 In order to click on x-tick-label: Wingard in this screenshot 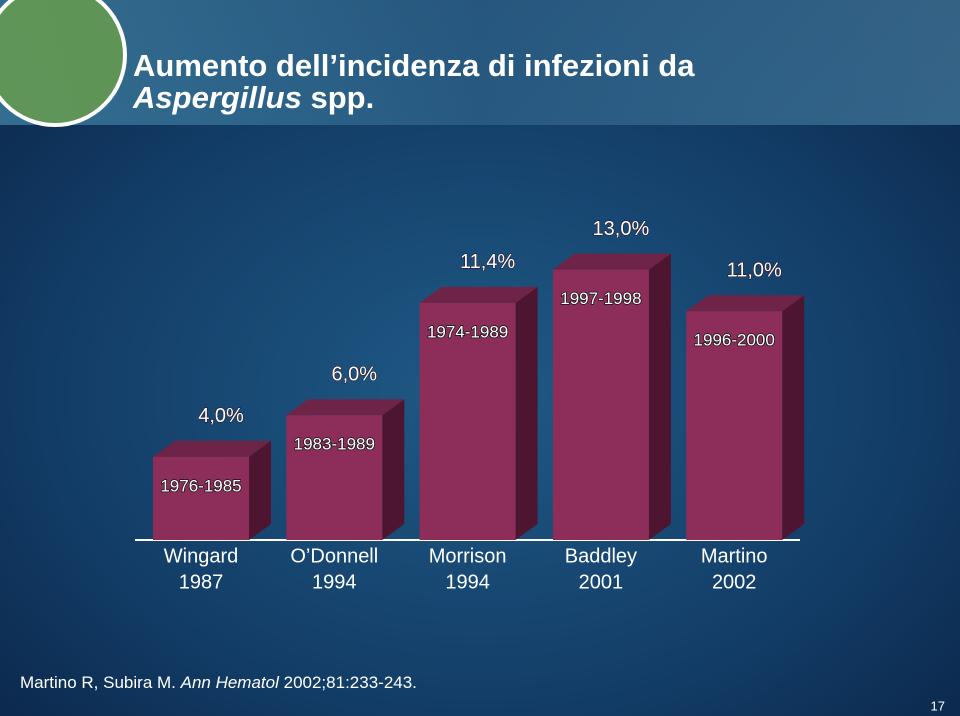, I will do `click(201, 556)`.